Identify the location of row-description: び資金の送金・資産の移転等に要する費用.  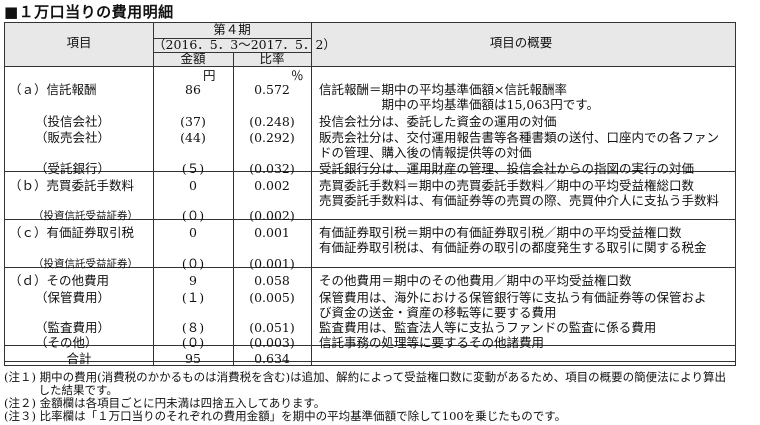
(438, 312).